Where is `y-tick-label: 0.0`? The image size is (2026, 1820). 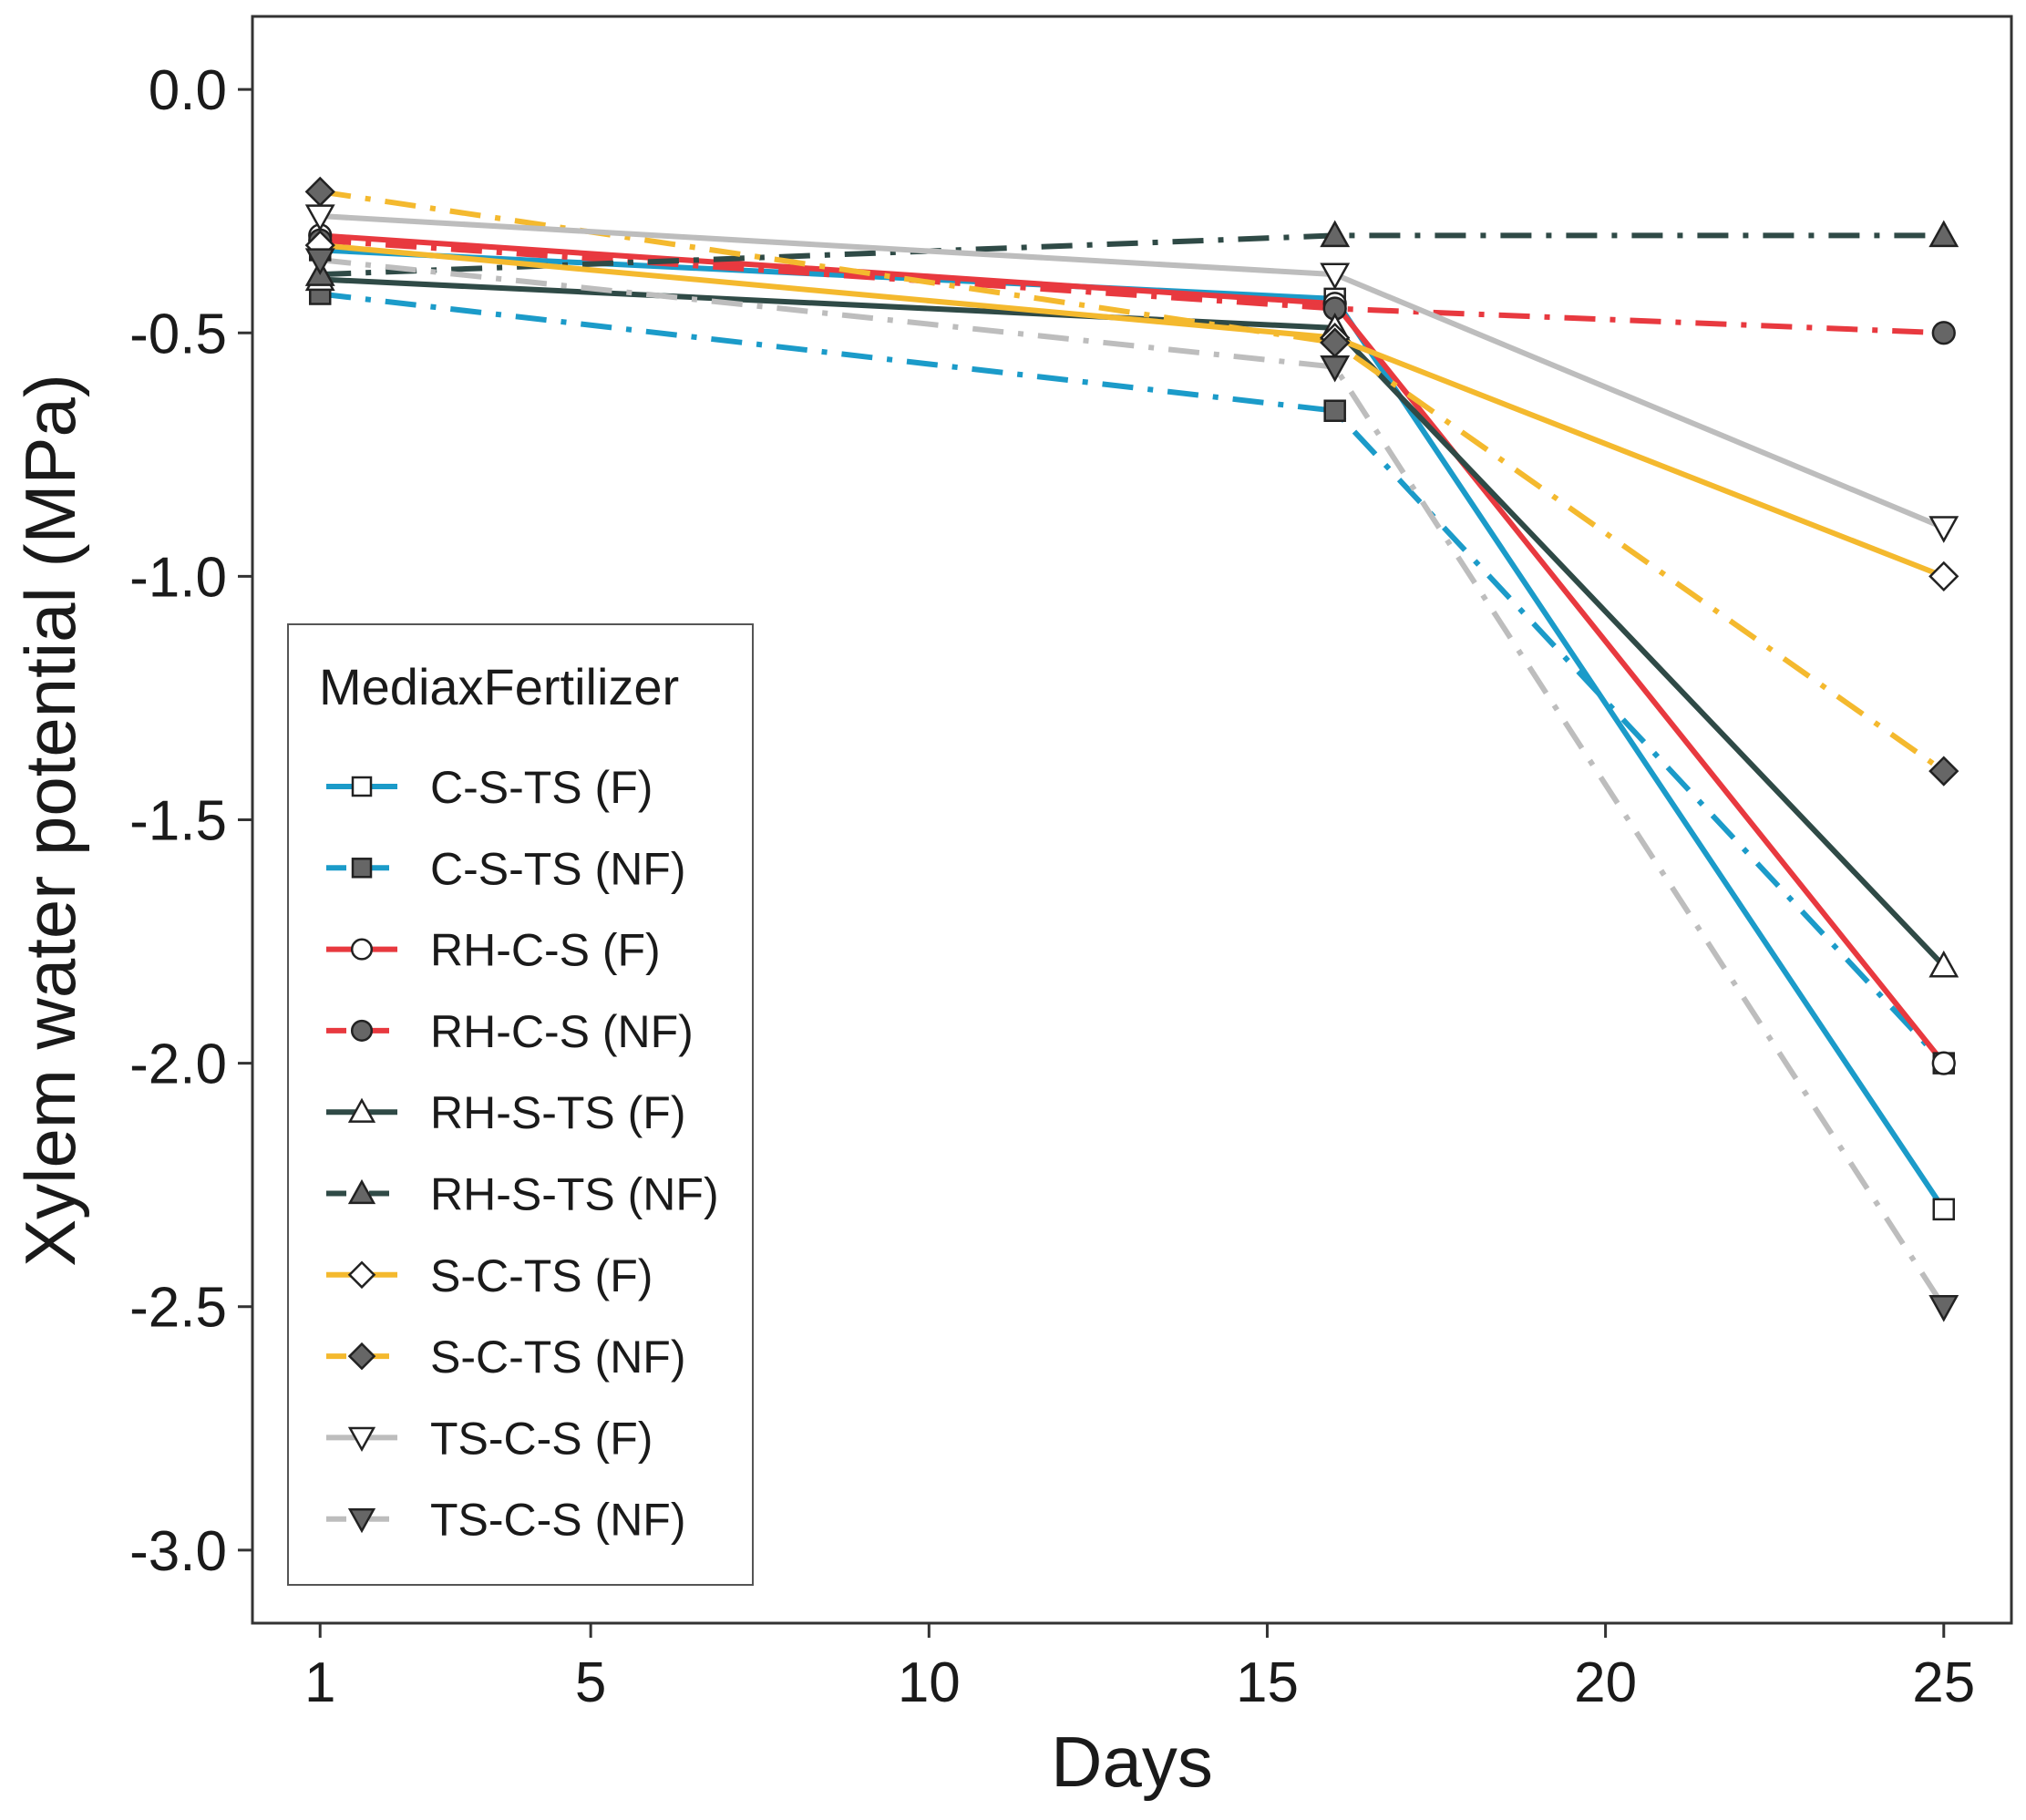 y-tick-label: 0.0 is located at coordinates (188, 90).